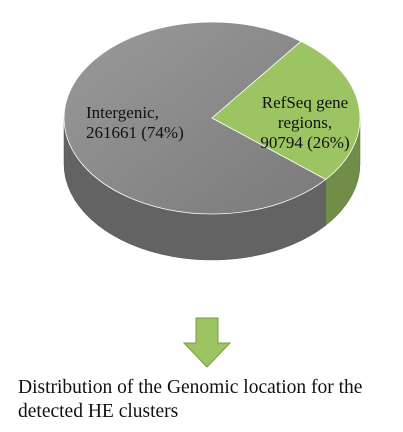 The image size is (403, 432). Describe the element at coordinates (207, 342) in the screenshot. I see `arrow` at that location.